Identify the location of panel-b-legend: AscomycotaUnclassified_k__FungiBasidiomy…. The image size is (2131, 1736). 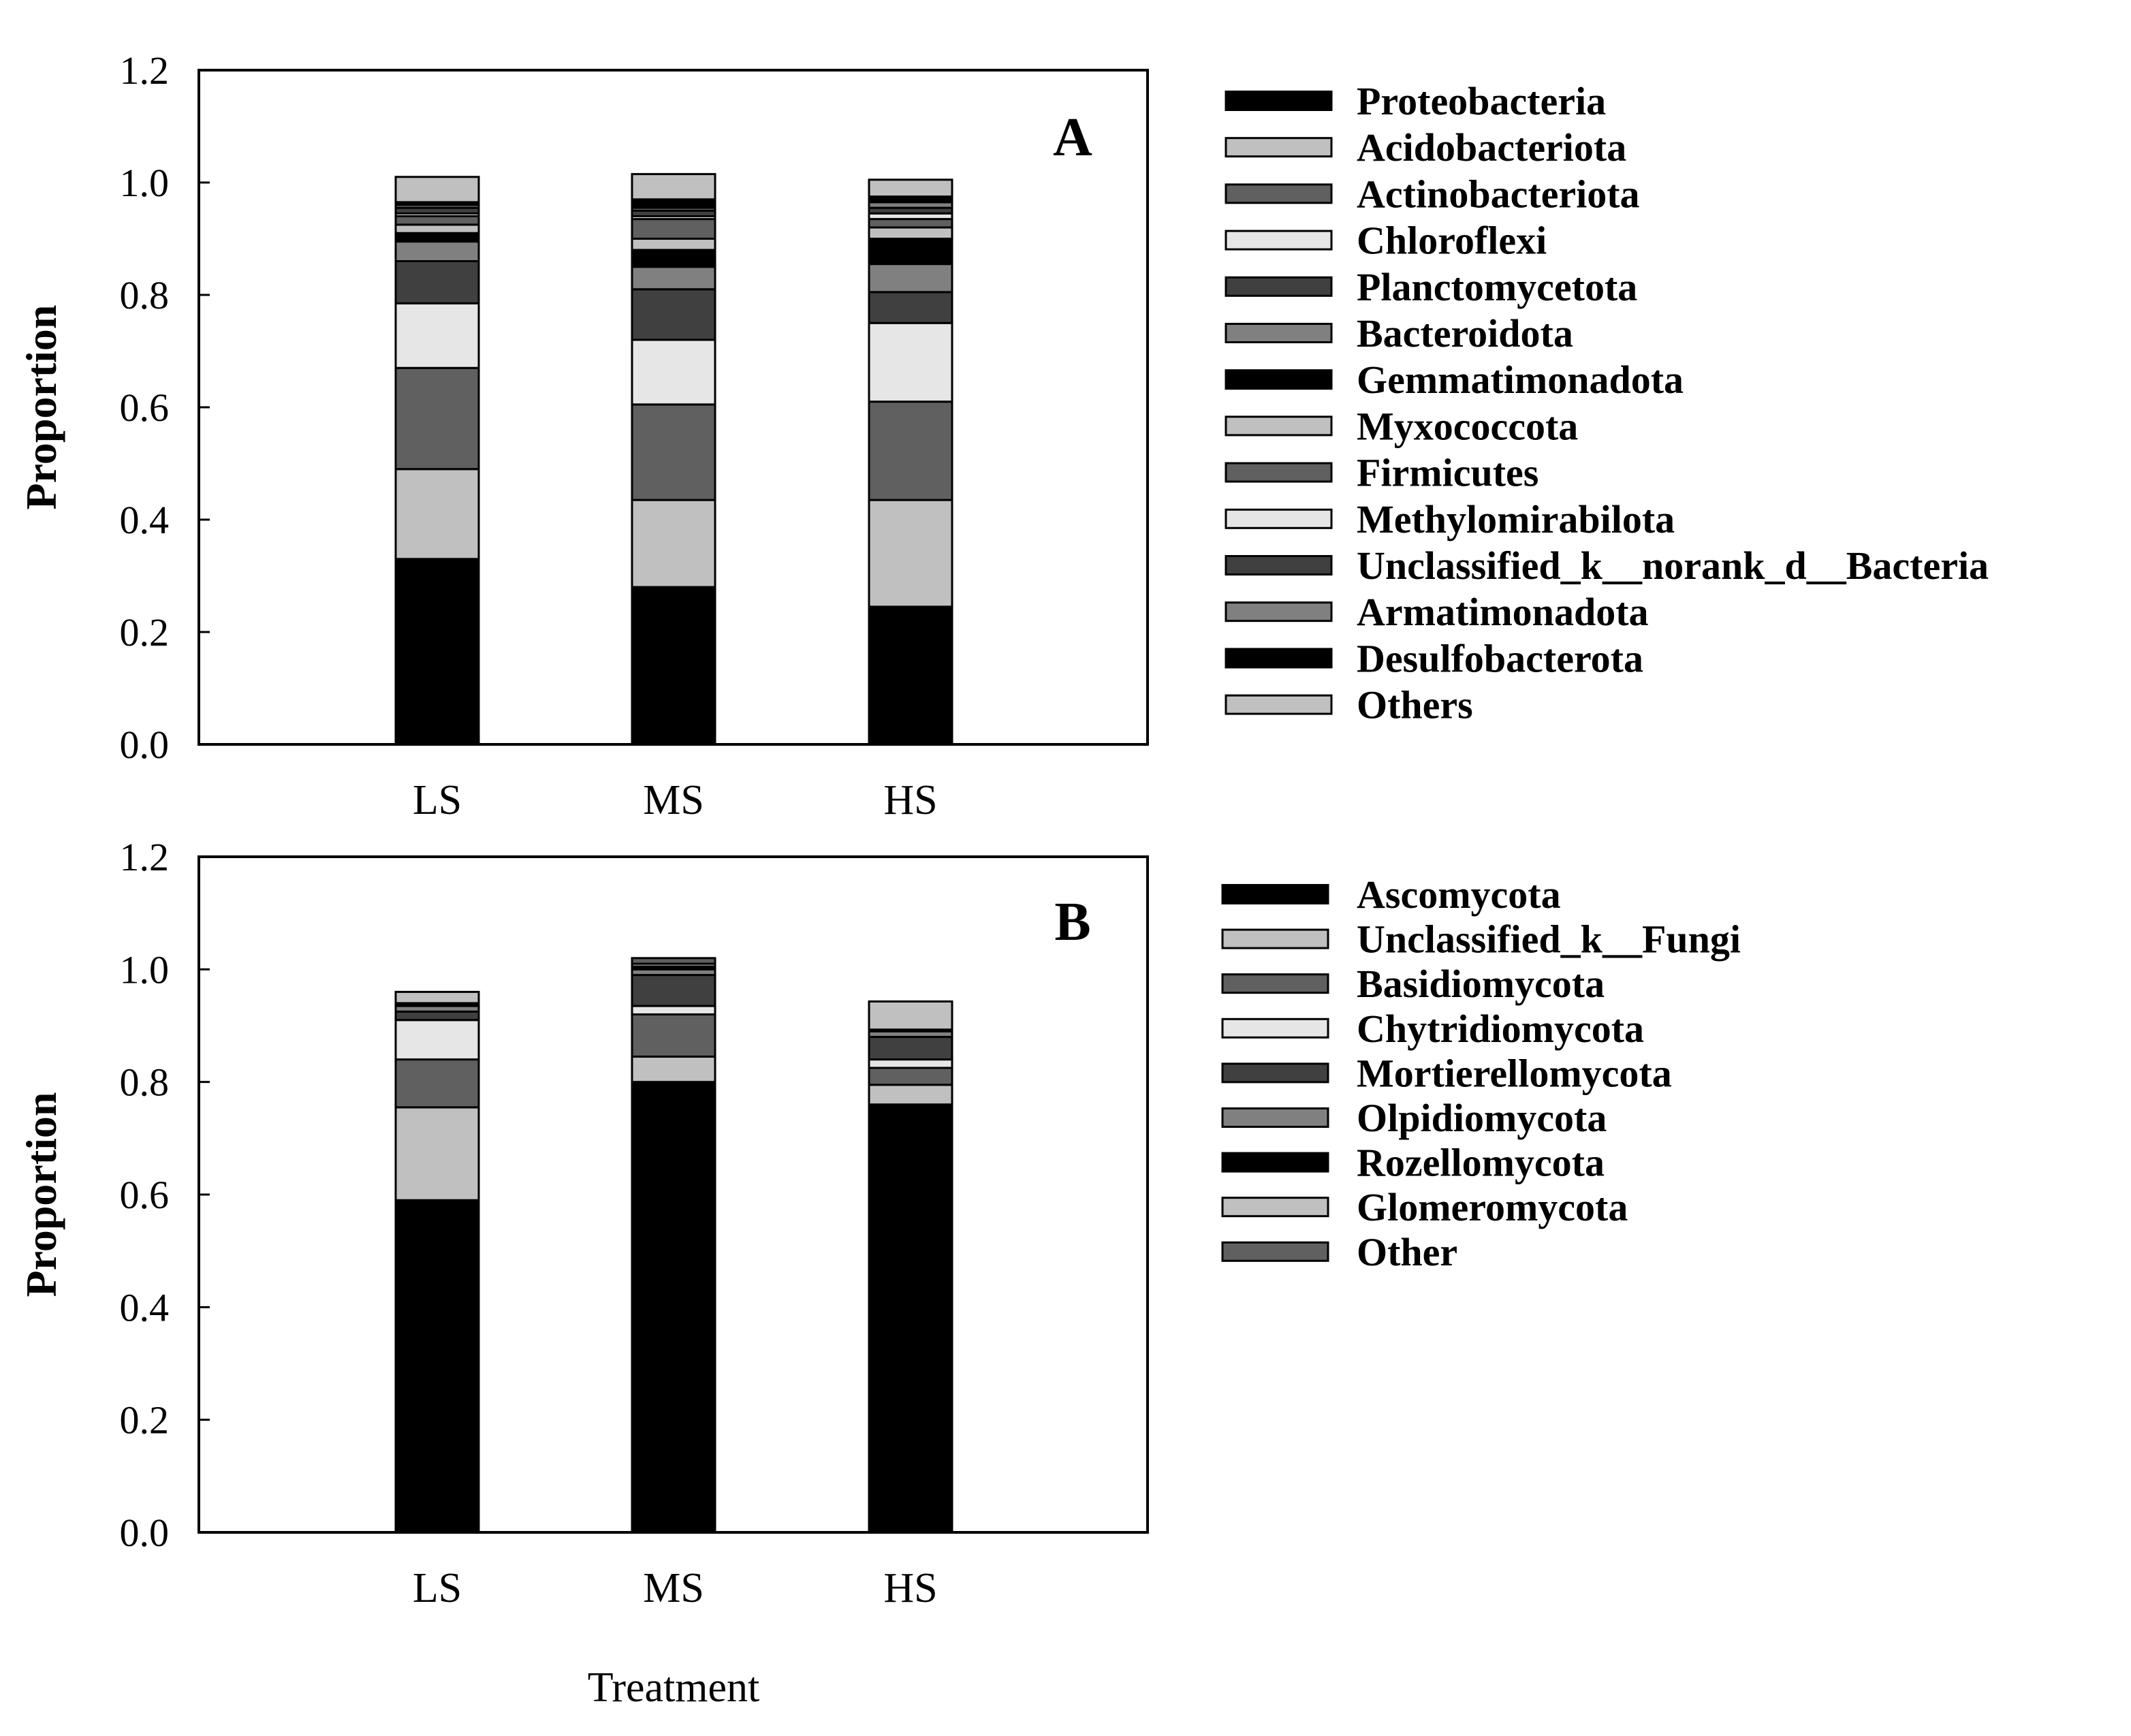
(1481, 1073).